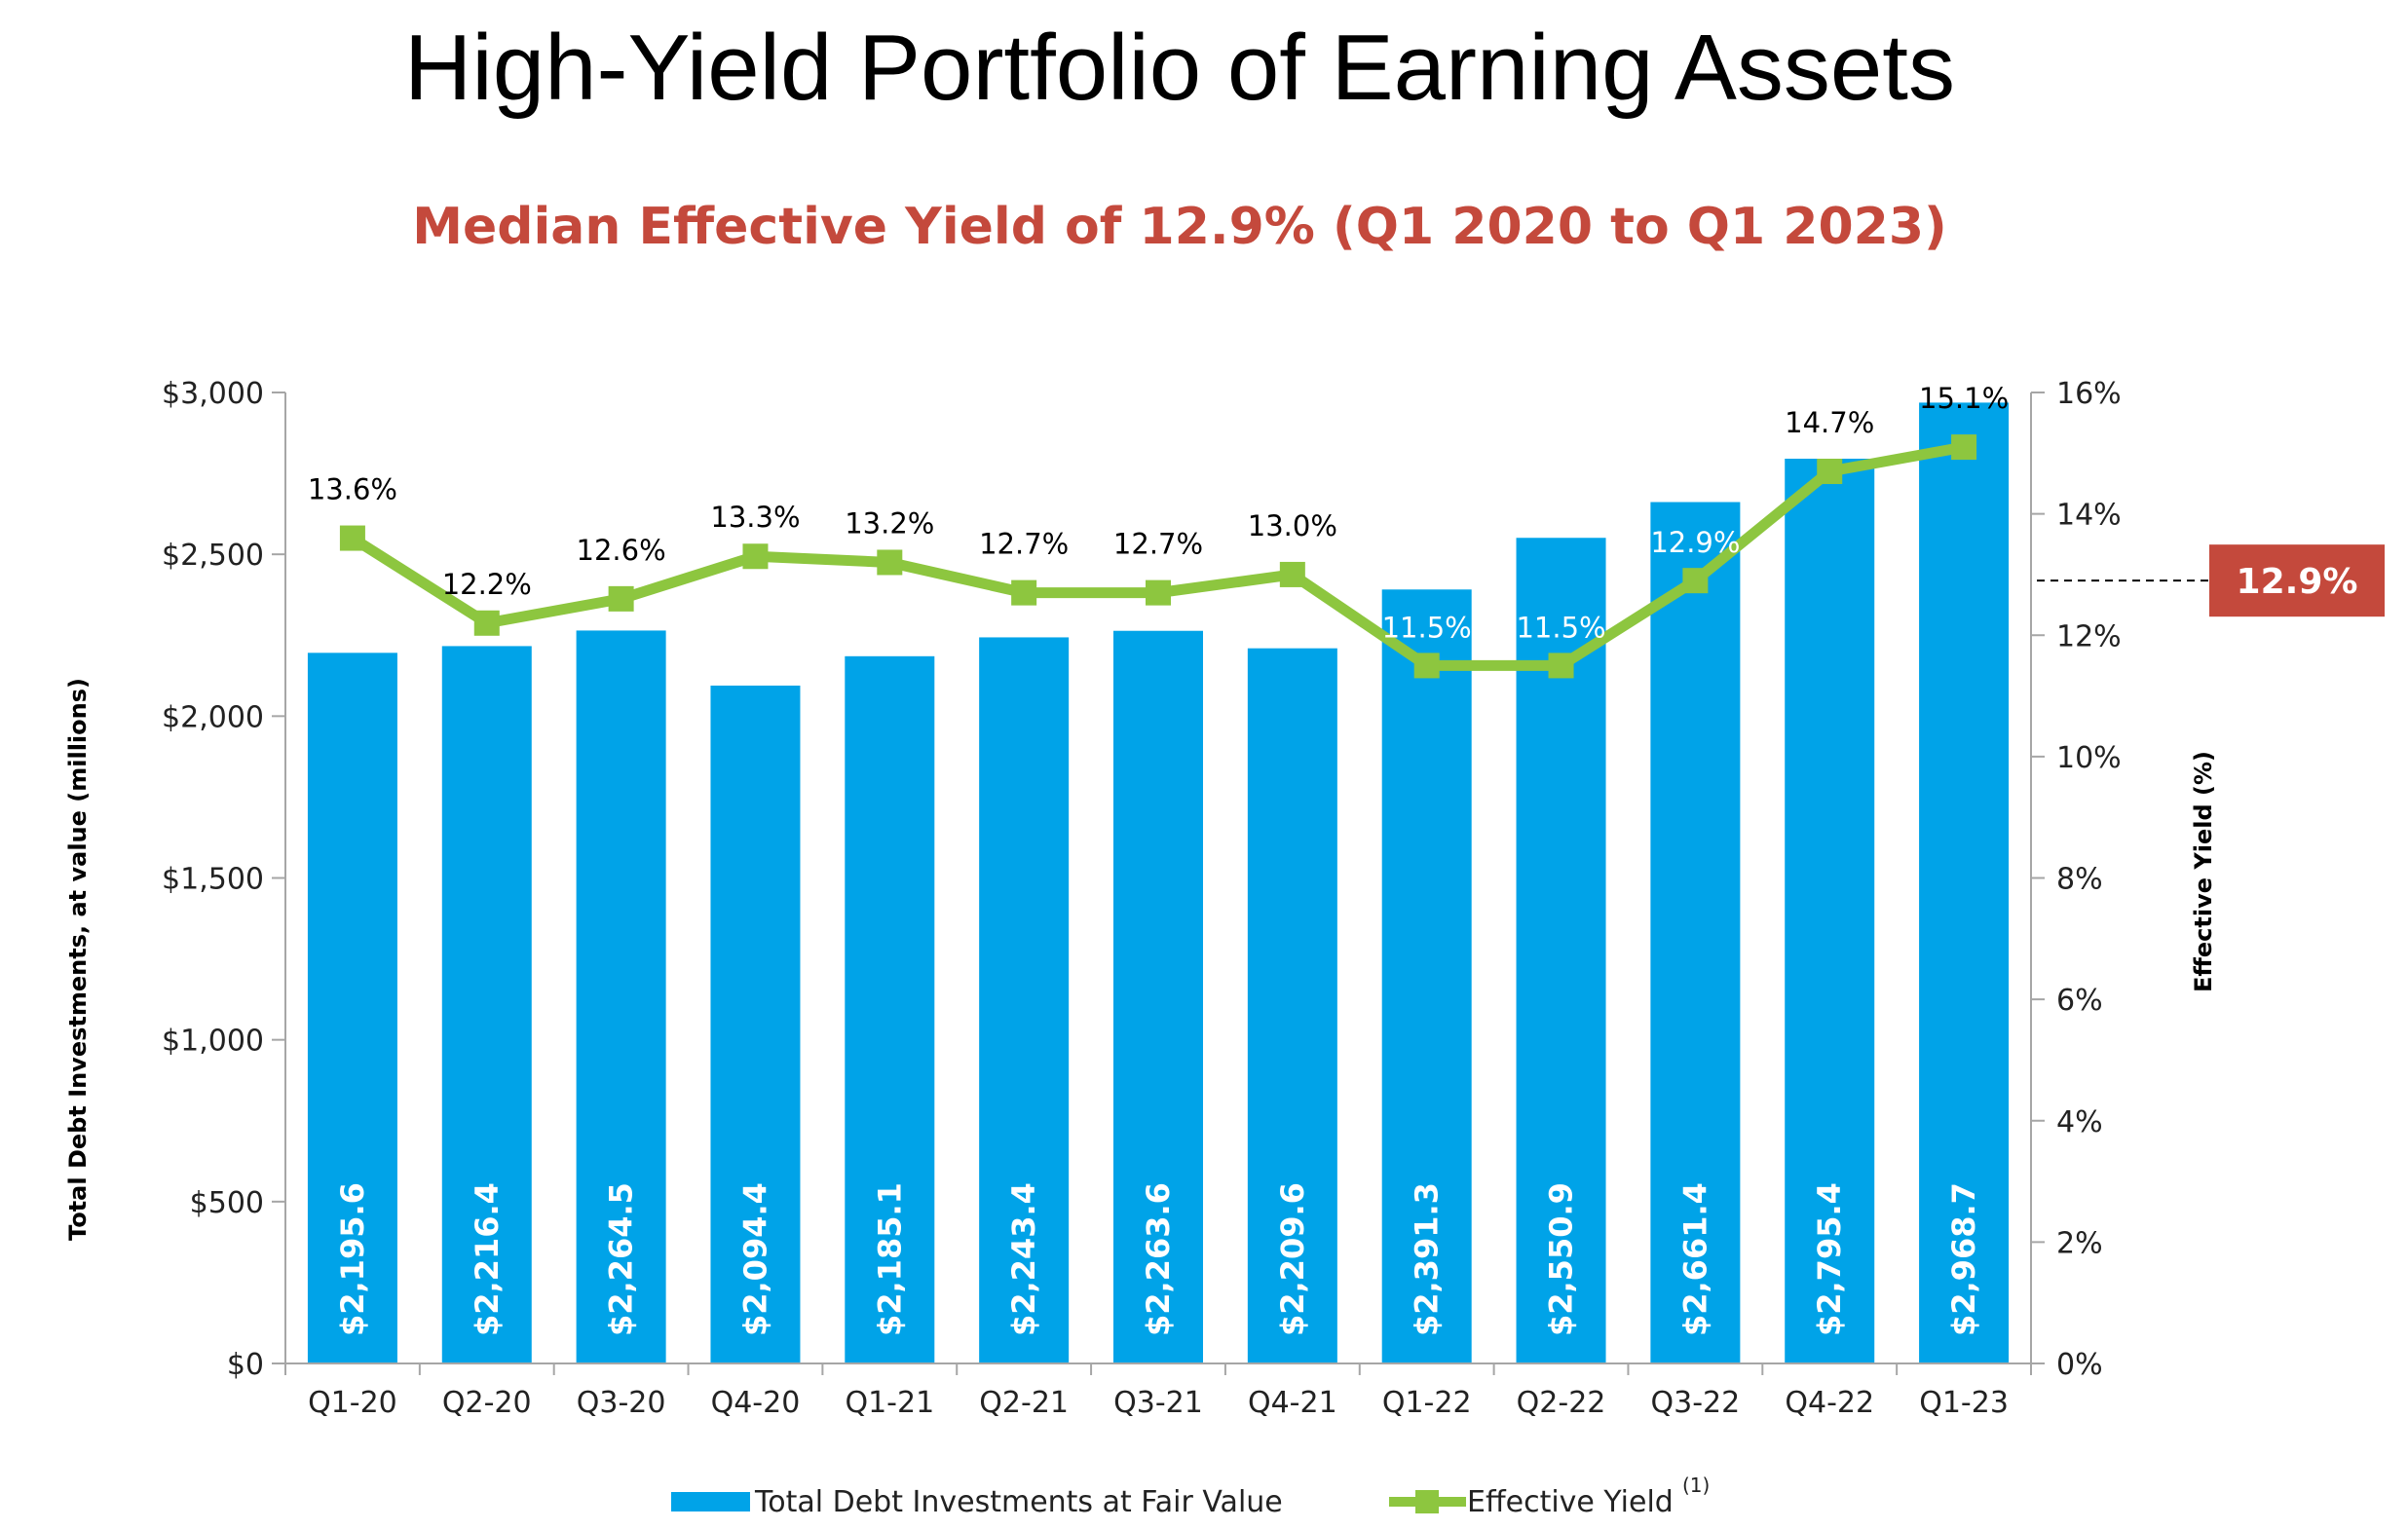 The height and width of the screenshot is (1530, 2408). Describe the element at coordinates (1829, 1403) in the screenshot. I see `x-tick-label: Q4-22` at that location.